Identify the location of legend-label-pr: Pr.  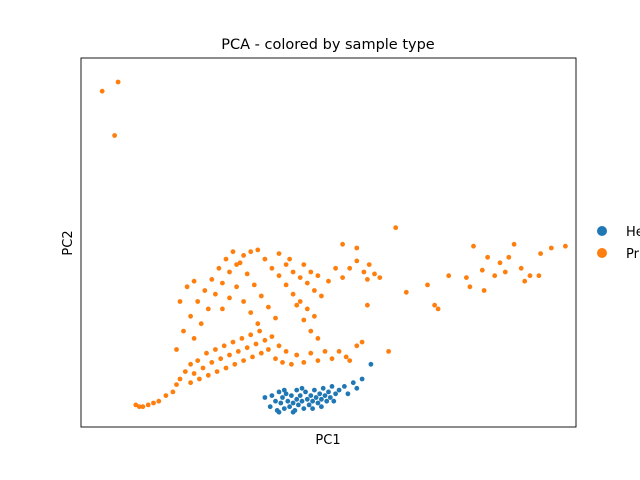
(633, 254).